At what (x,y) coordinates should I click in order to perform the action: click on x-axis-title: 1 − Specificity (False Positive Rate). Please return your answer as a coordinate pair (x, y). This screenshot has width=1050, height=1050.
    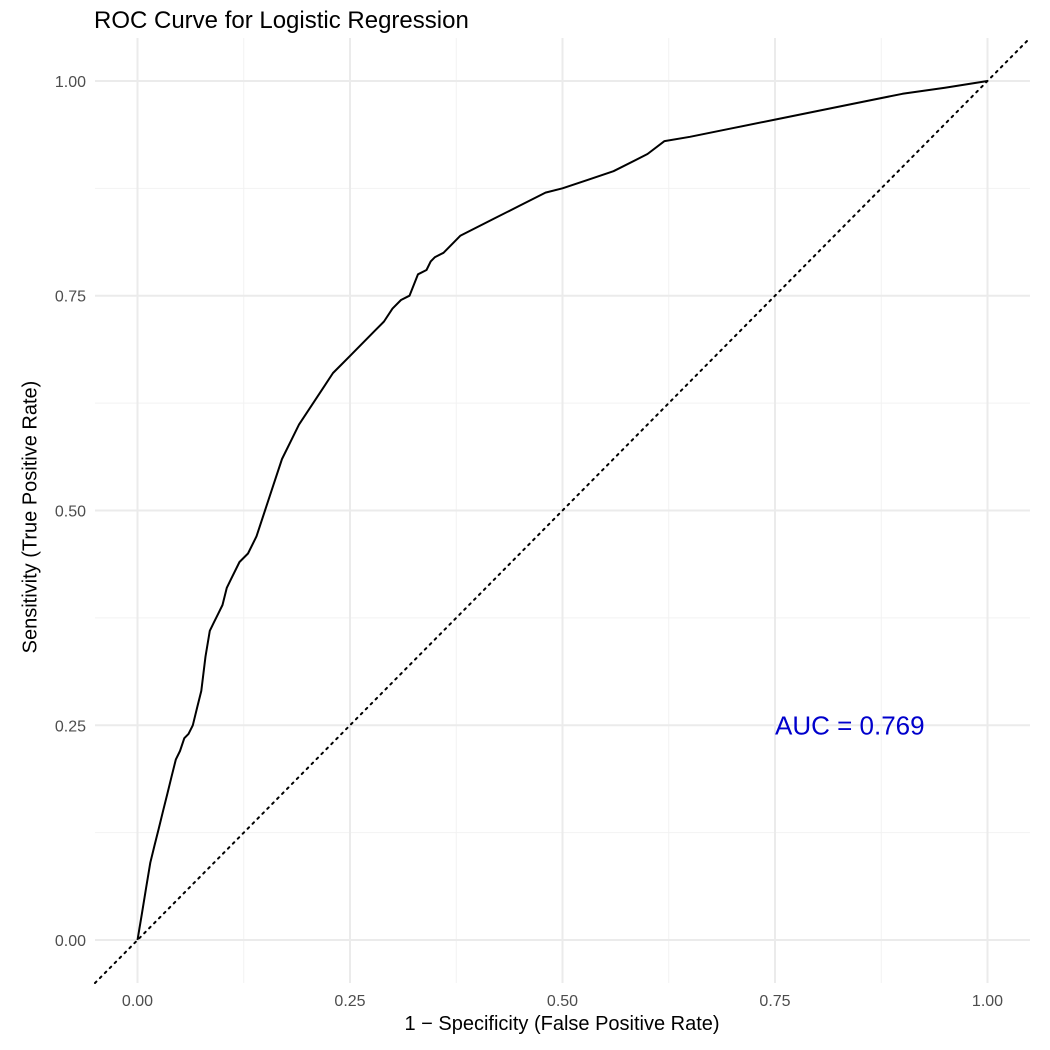
    Looking at the image, I should click on (562, 1024).